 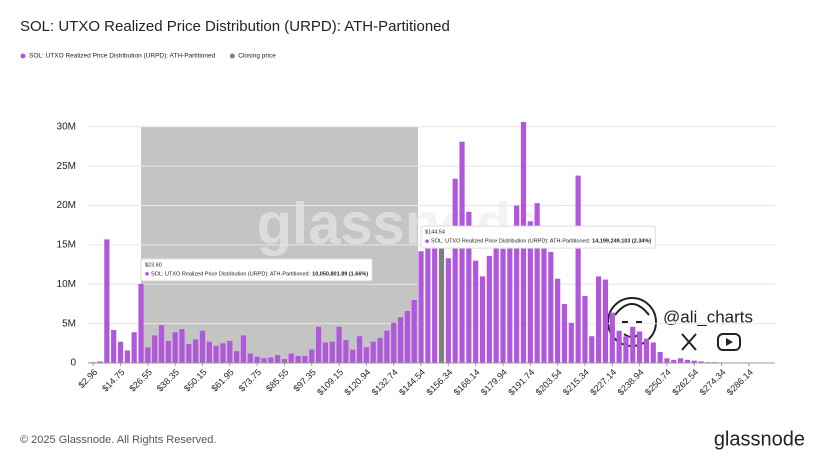 I want to click on youtube-play, so click(x=729, y=342).